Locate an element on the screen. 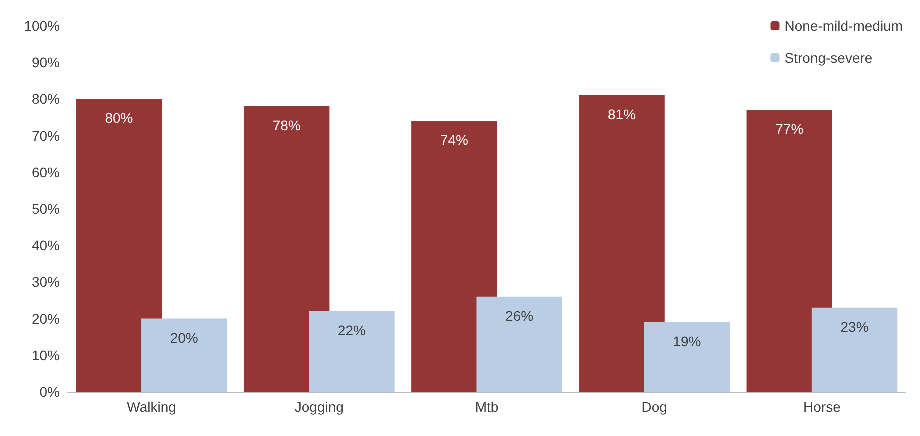  y-tick-label: 80% is located at coordinates (46, 99).